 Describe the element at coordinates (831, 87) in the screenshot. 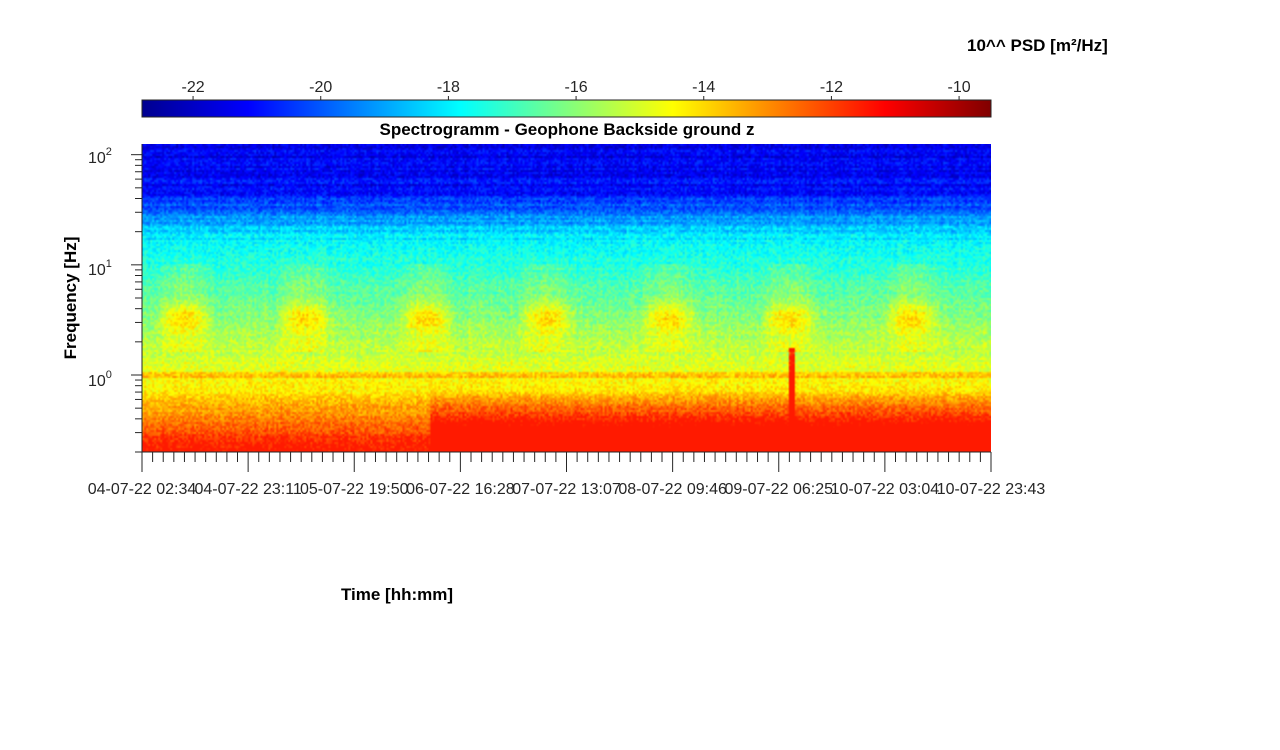

I see `colorbar-tick-label: -12` at that location.